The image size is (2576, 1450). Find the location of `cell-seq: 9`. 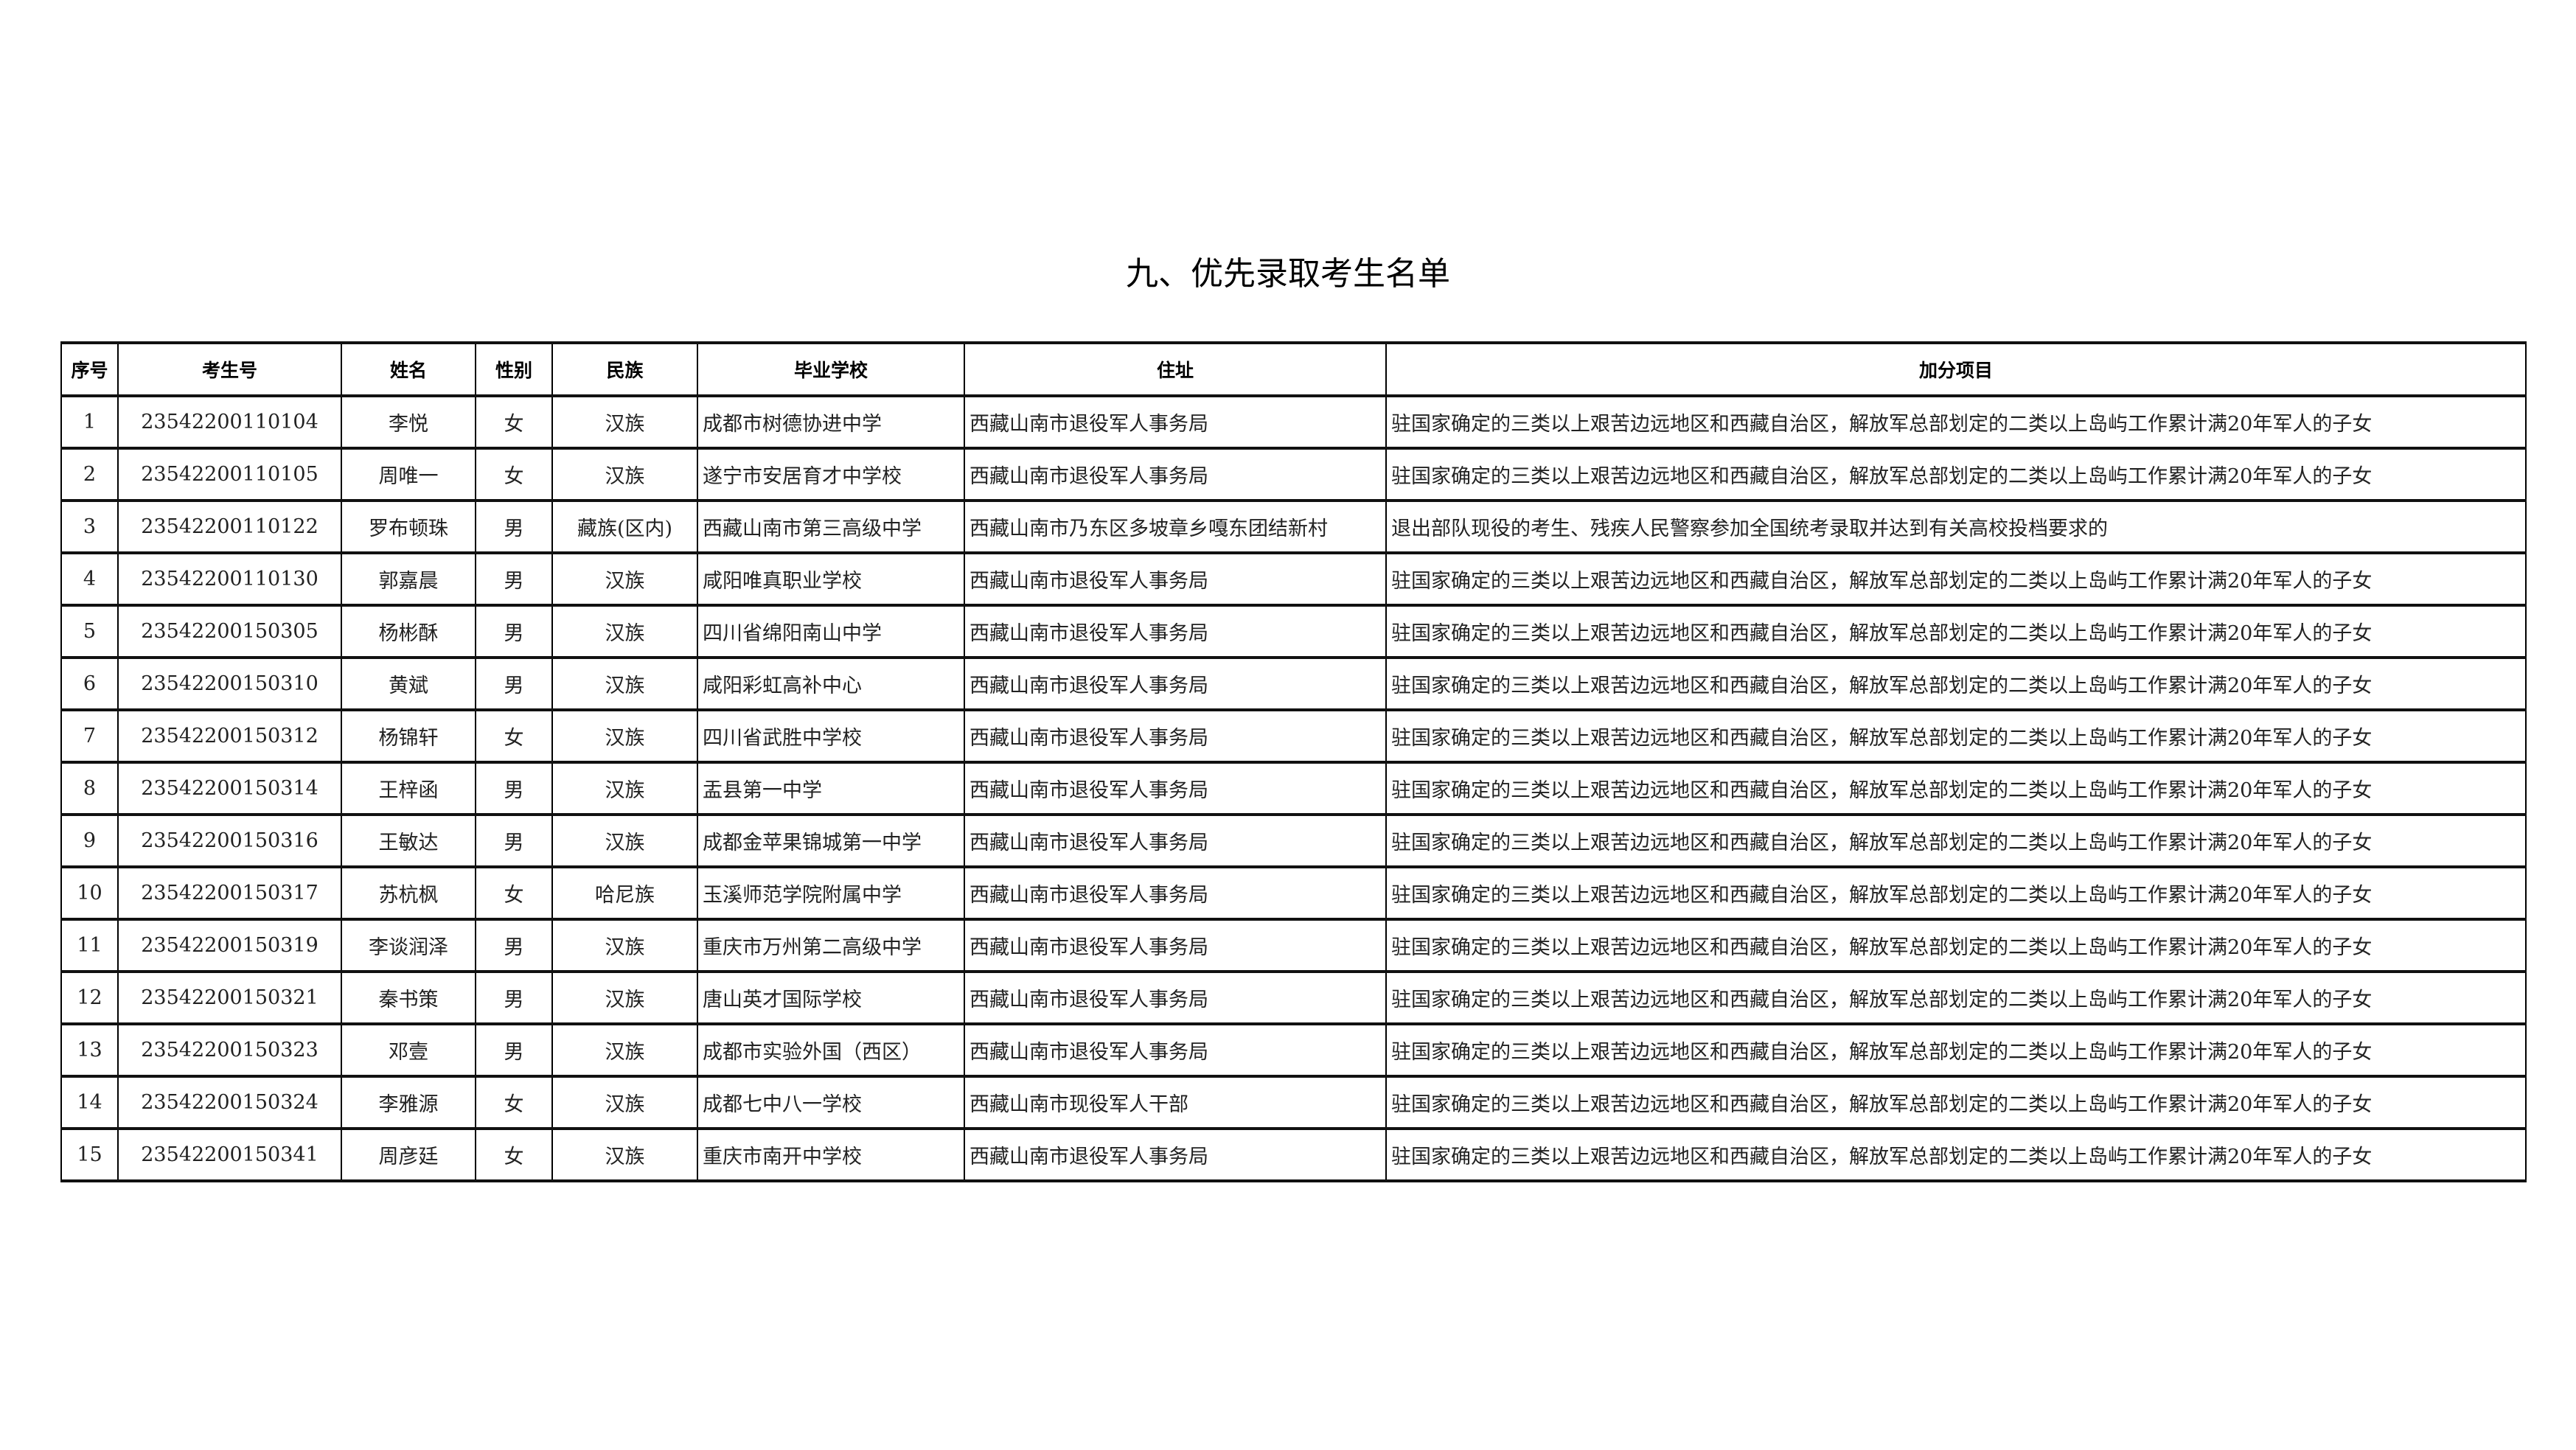

cell-seq: 9 is located at coordinates (90, 840).